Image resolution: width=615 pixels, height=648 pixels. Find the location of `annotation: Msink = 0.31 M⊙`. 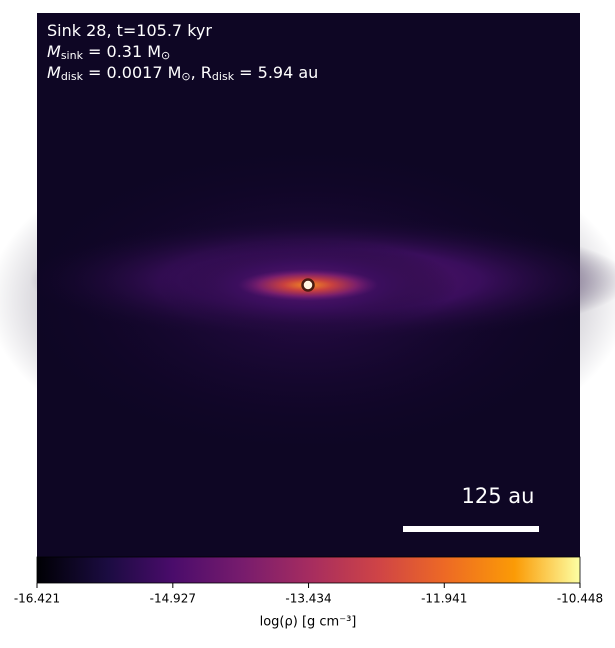

annotation: Msink = 0.31 M⊙ is located at coordinates (108, 52).